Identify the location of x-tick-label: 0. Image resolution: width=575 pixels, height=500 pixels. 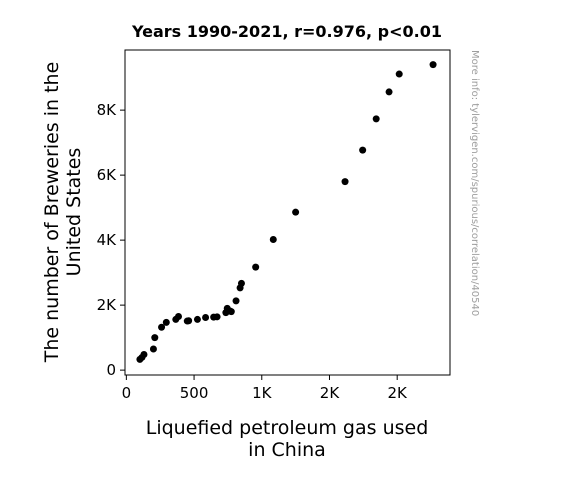
(127, 393).